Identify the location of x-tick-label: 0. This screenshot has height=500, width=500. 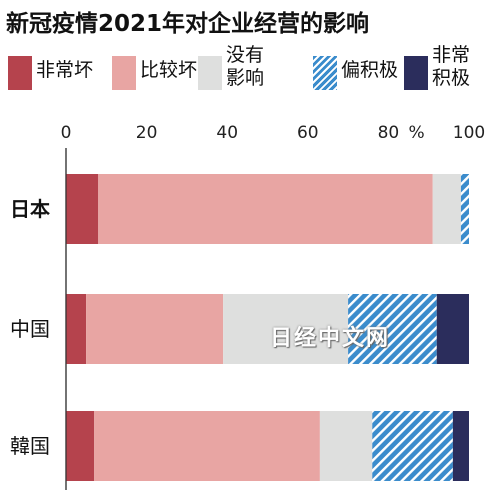
(66, 133).